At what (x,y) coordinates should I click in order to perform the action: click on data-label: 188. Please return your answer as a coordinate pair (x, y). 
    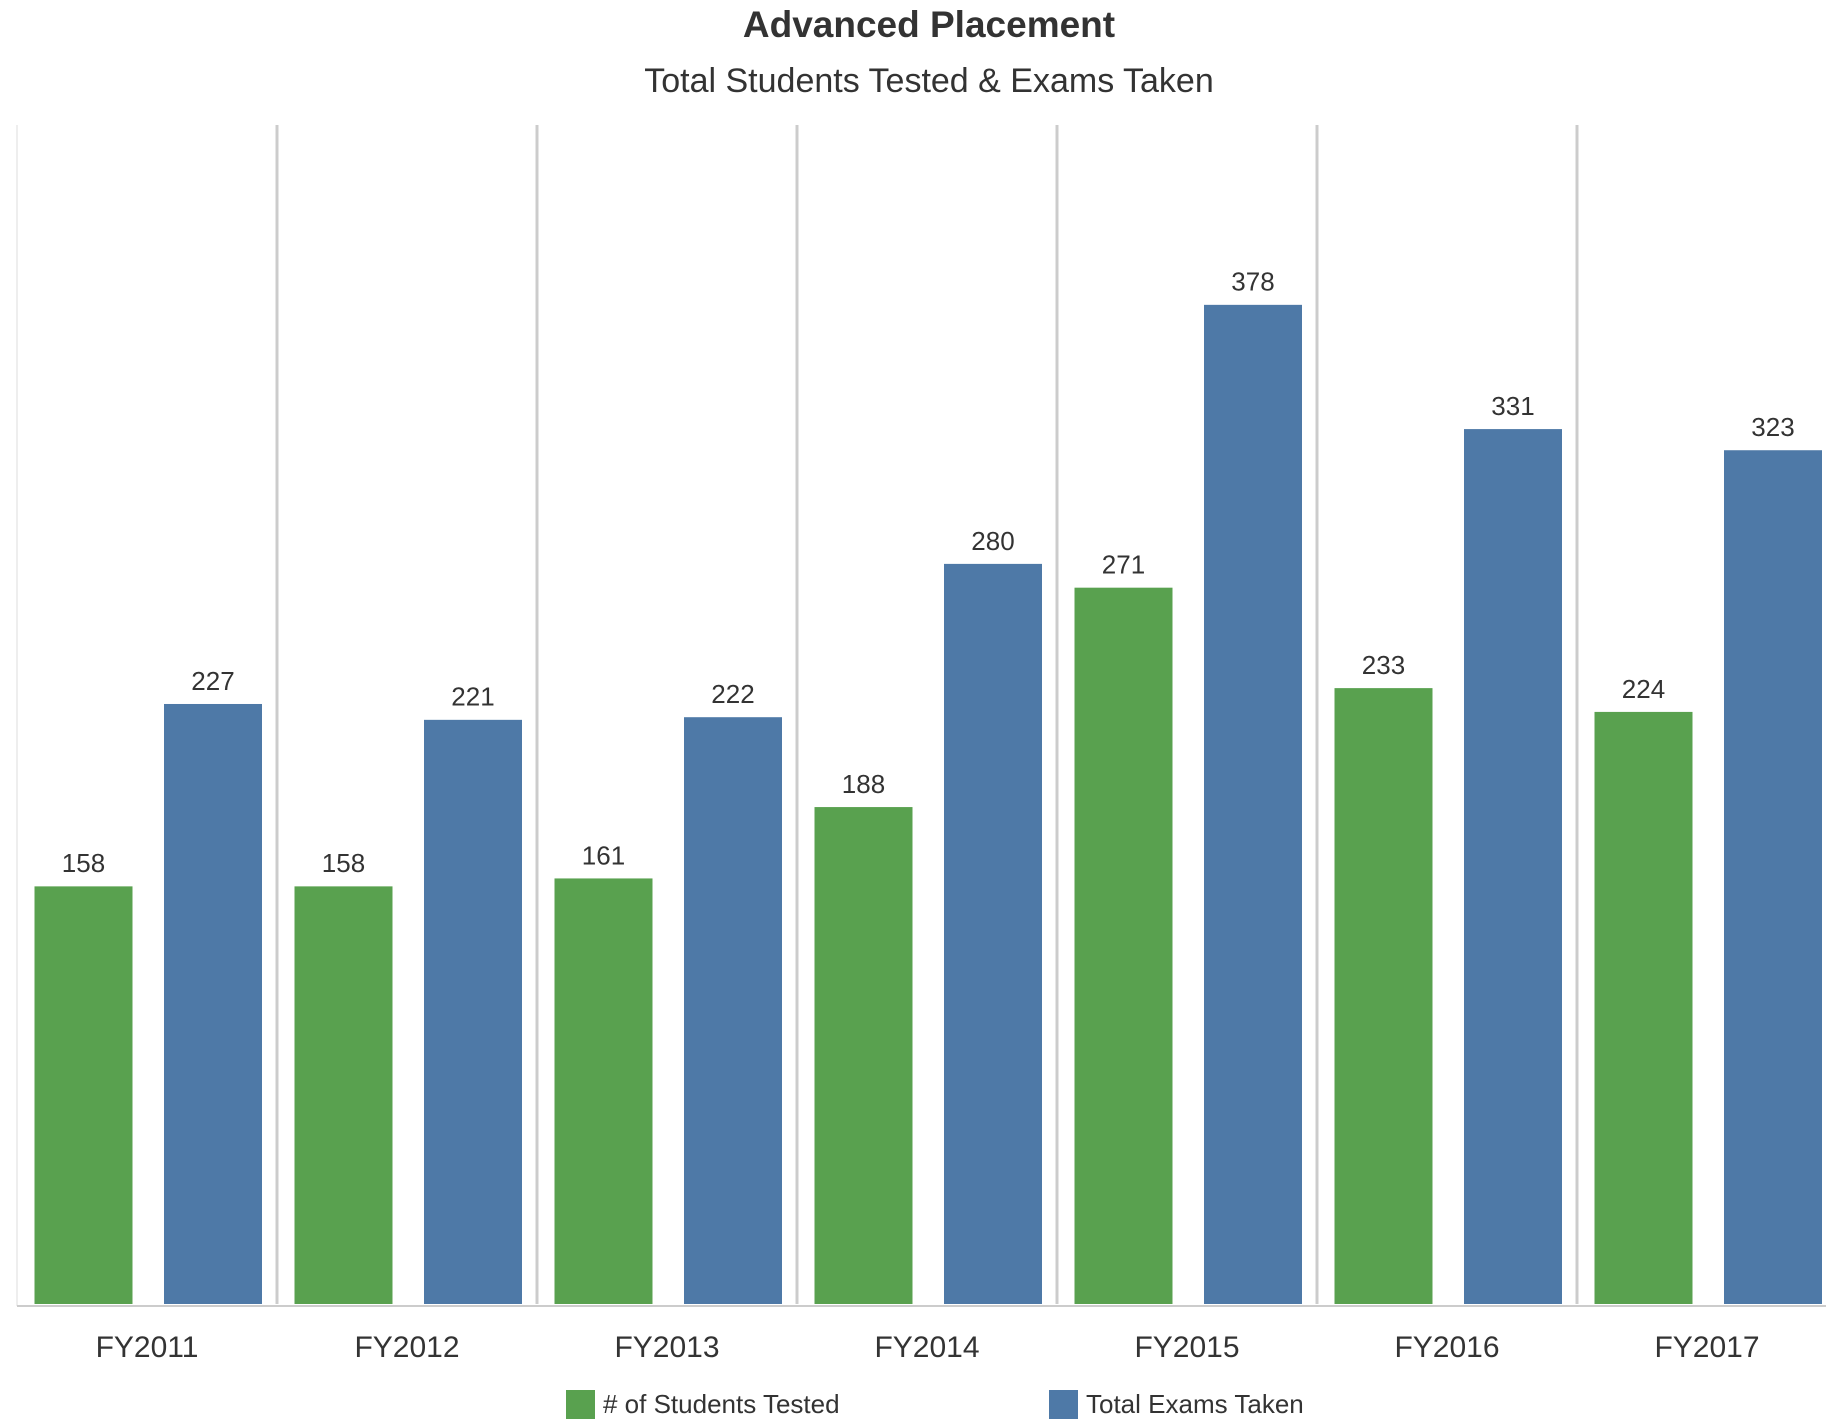
    Looking at the image, I should click on (863, 784).